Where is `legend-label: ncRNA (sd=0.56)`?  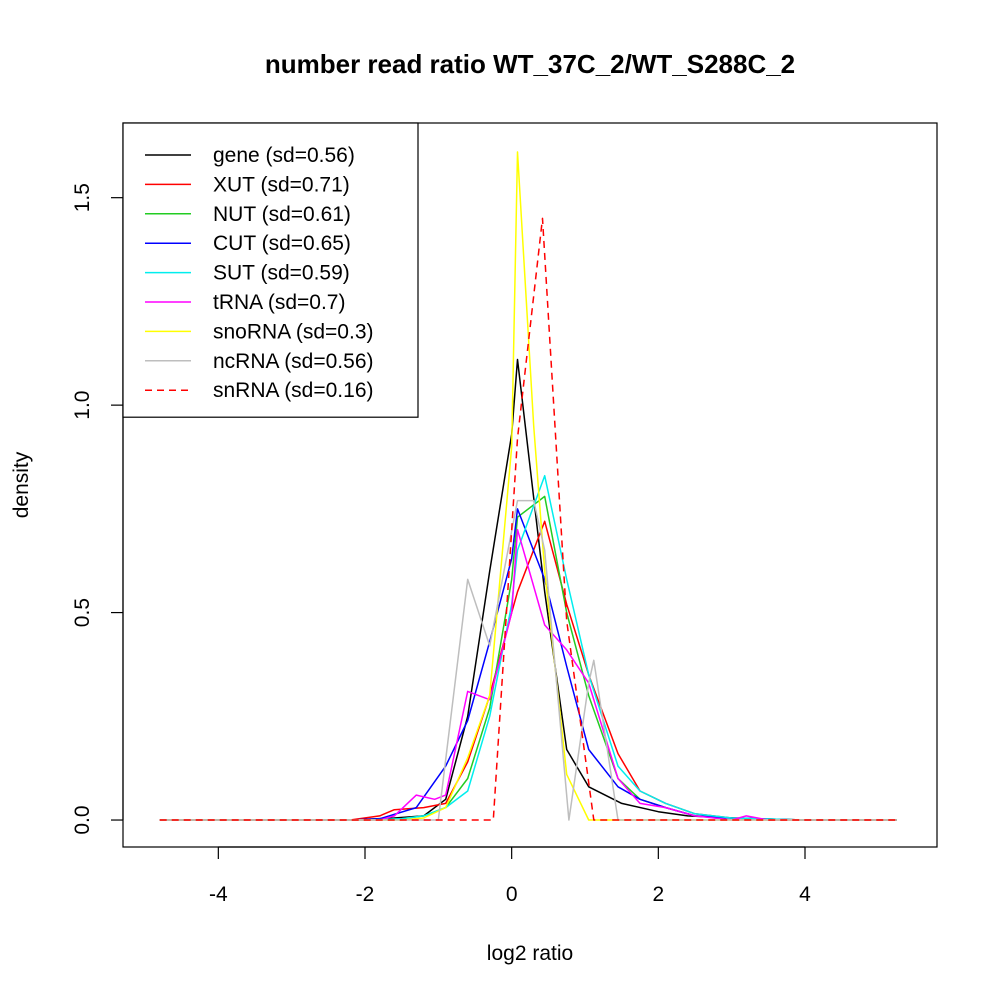 legend-label: ncRNA (sd=0.56) is located at coordinates (293, 361).